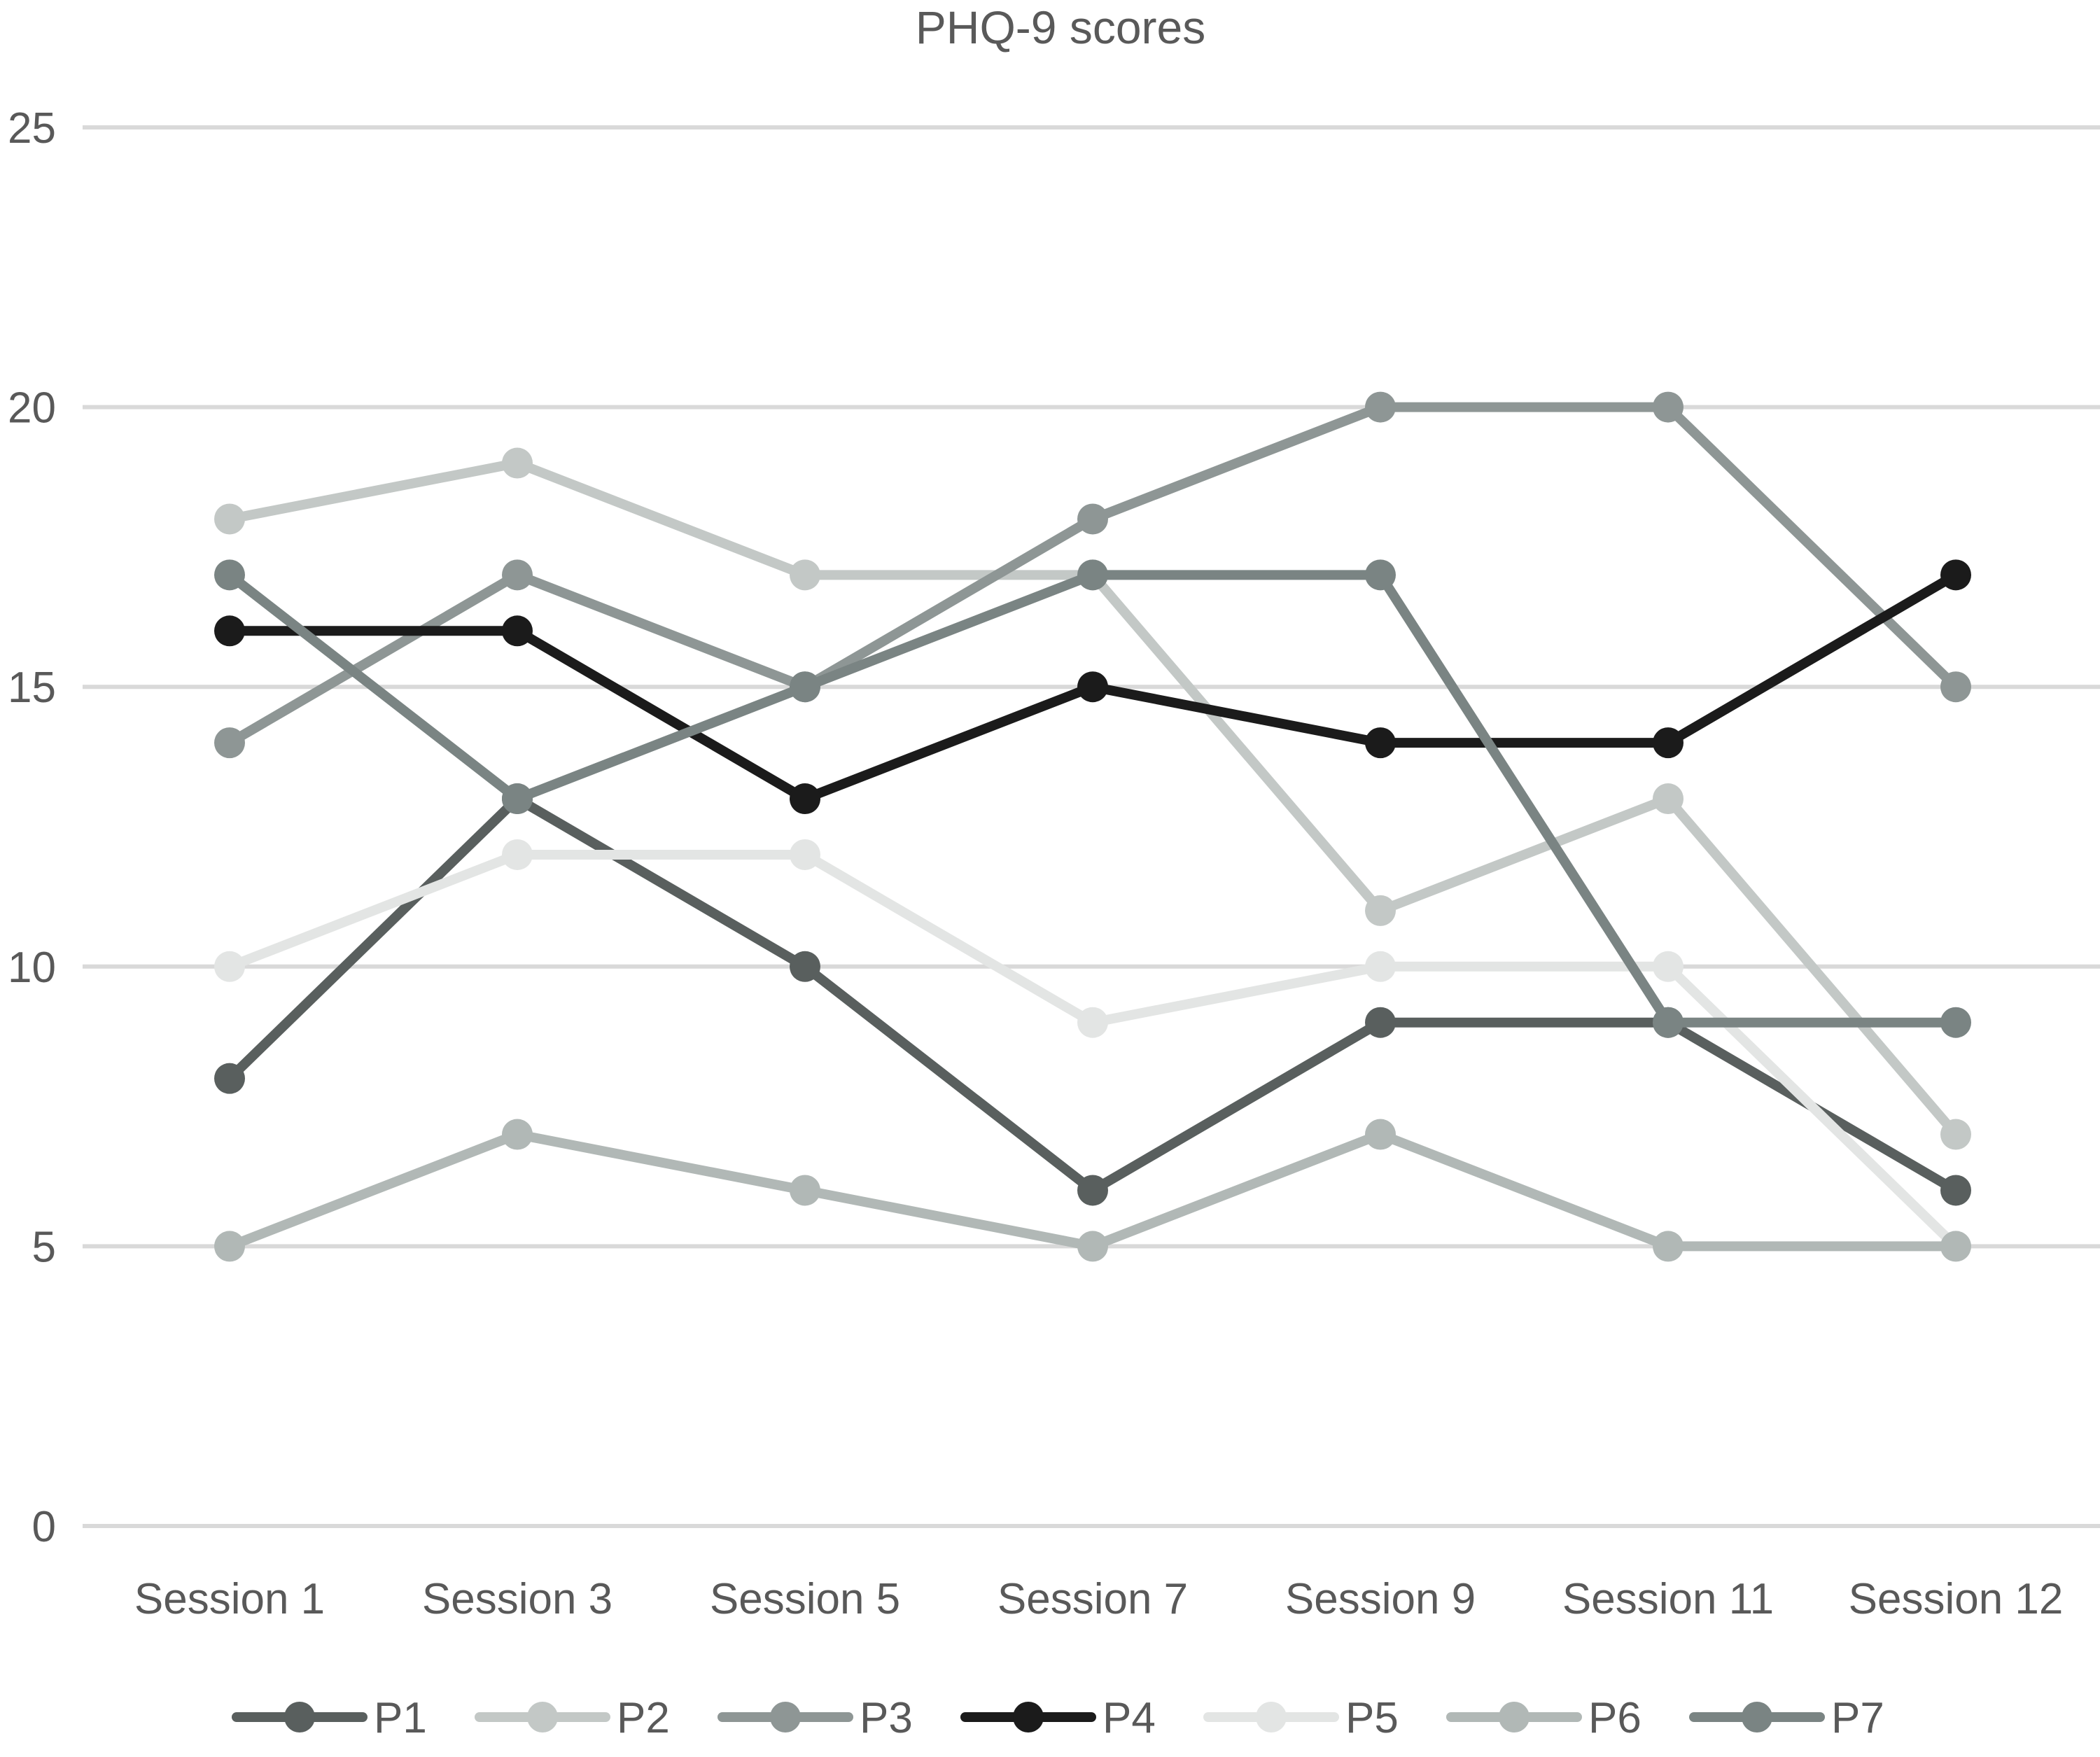 This screenshot has height=1757, width=2100. I want to click on legend-item-p1: P1, so click(329, 1718).